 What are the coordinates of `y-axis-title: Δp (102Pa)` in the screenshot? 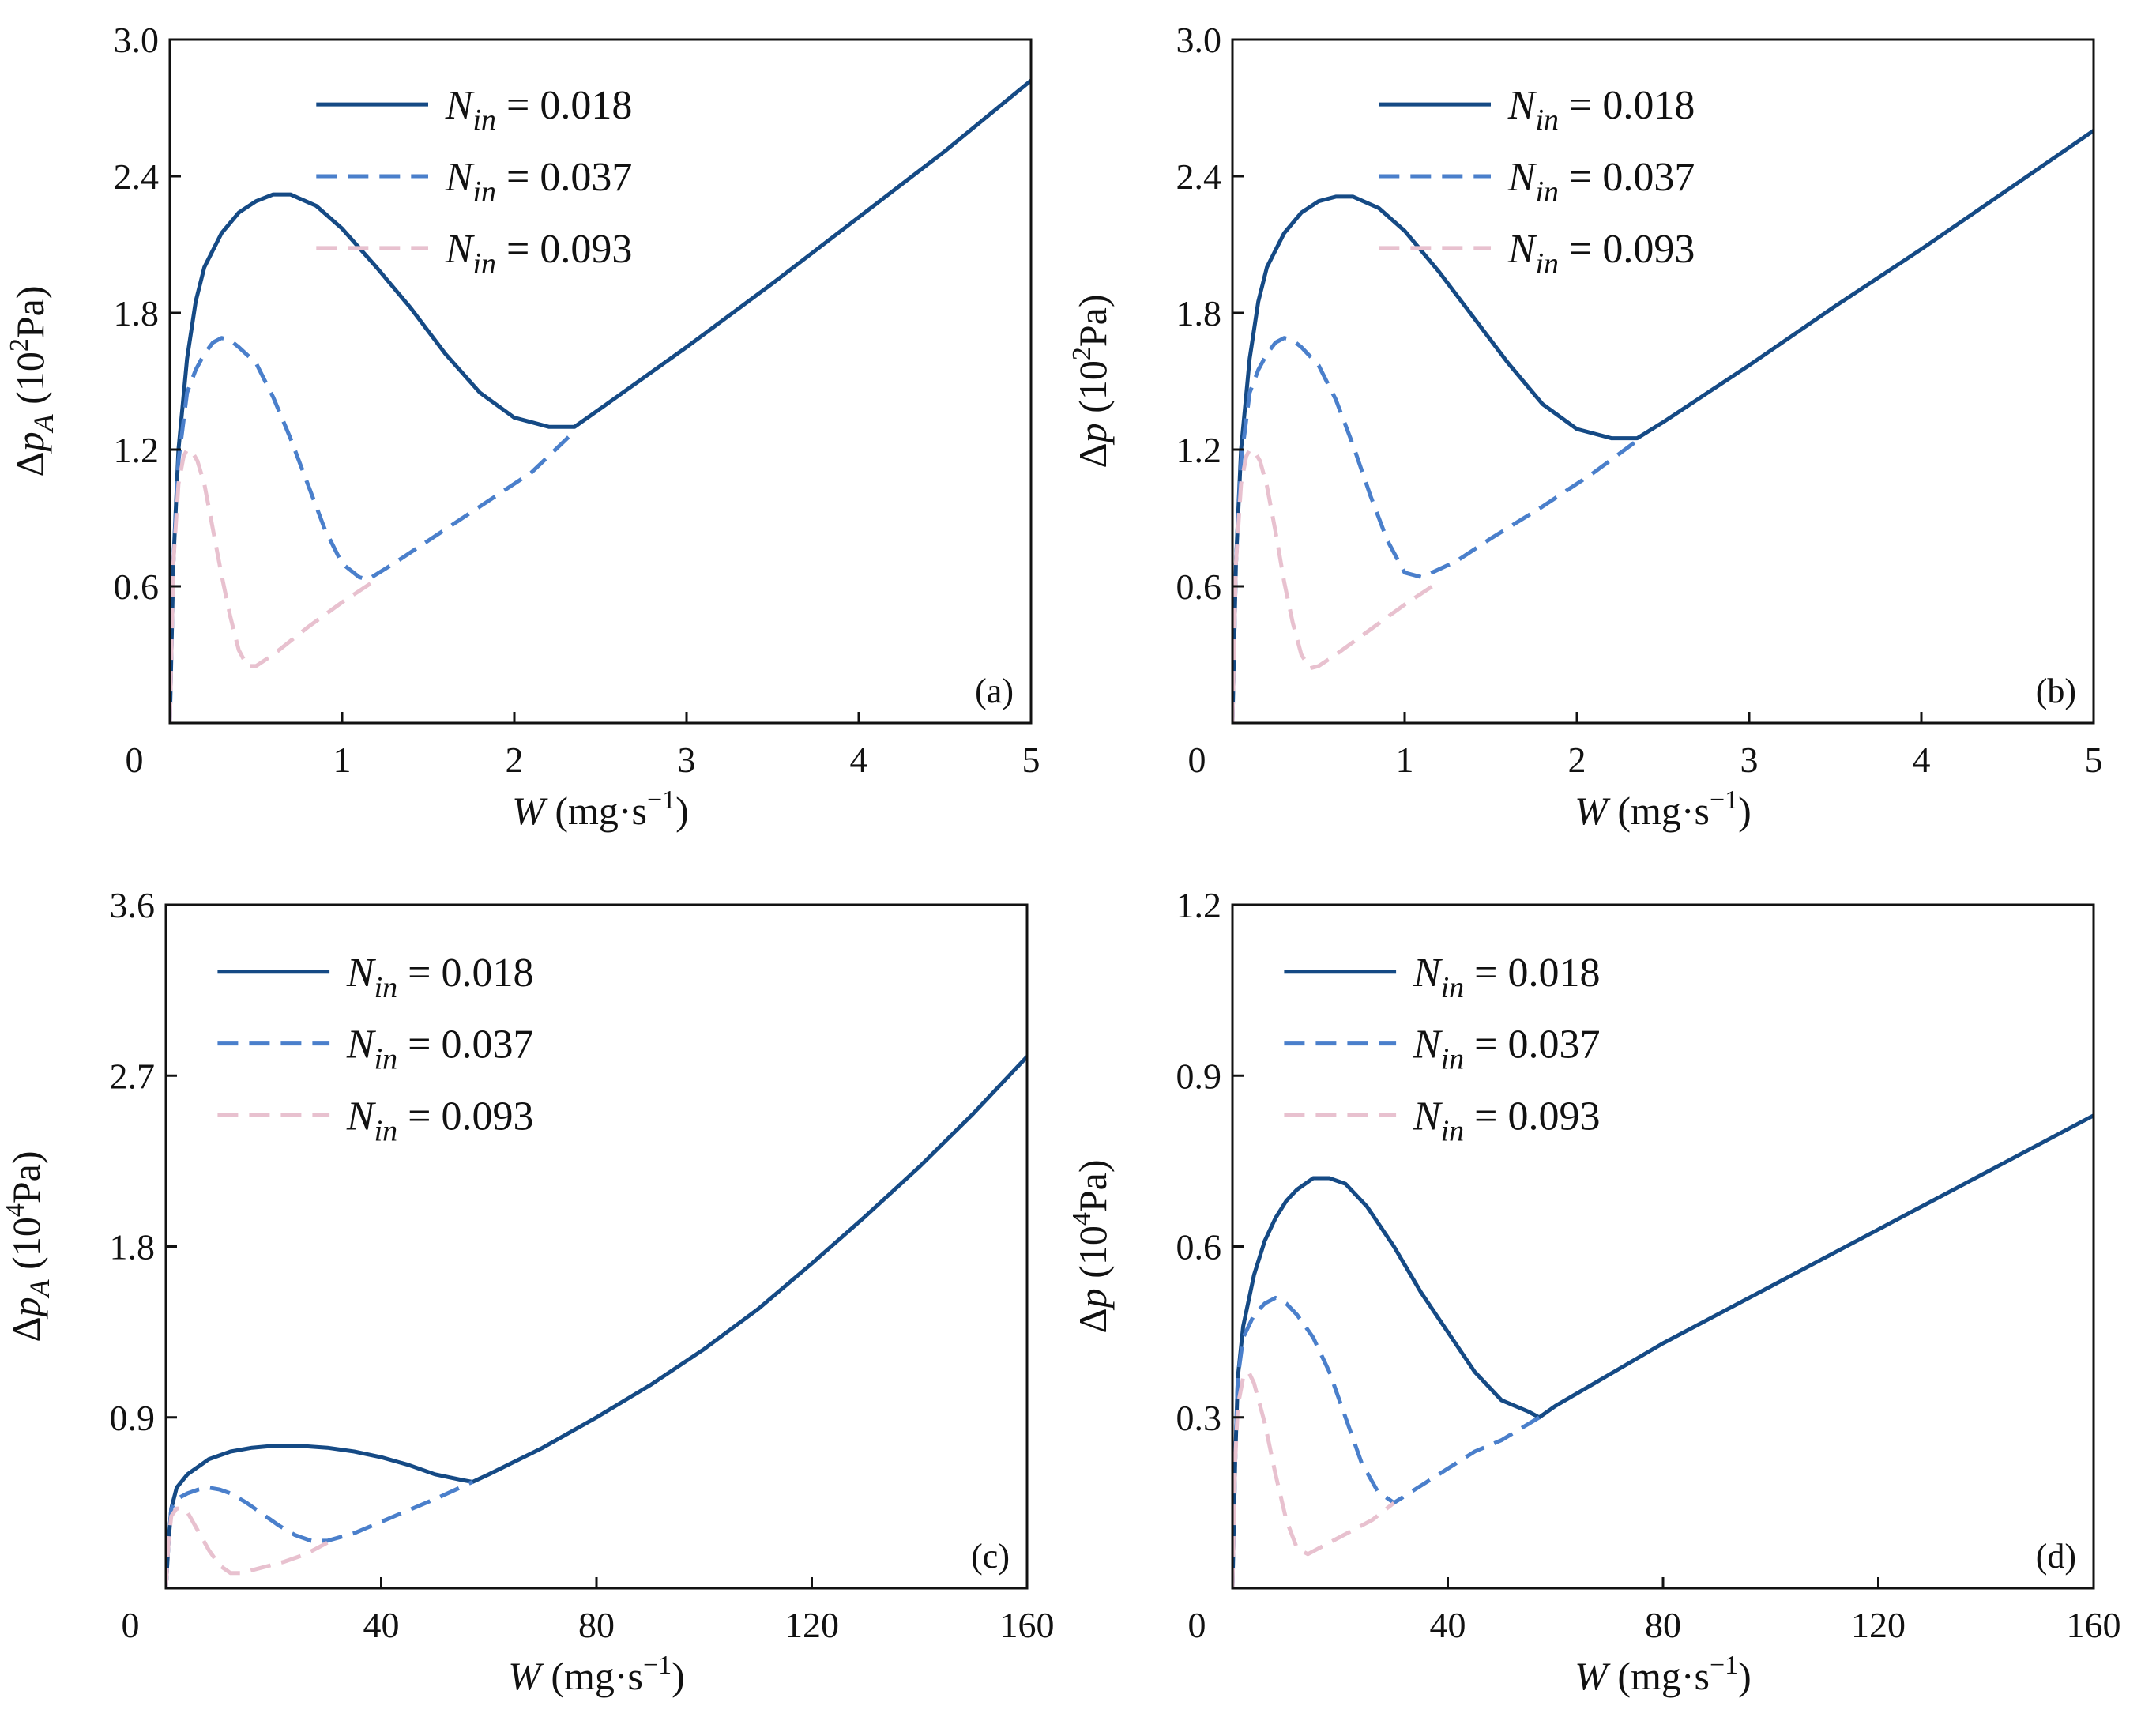 It's located at (1091, 382).